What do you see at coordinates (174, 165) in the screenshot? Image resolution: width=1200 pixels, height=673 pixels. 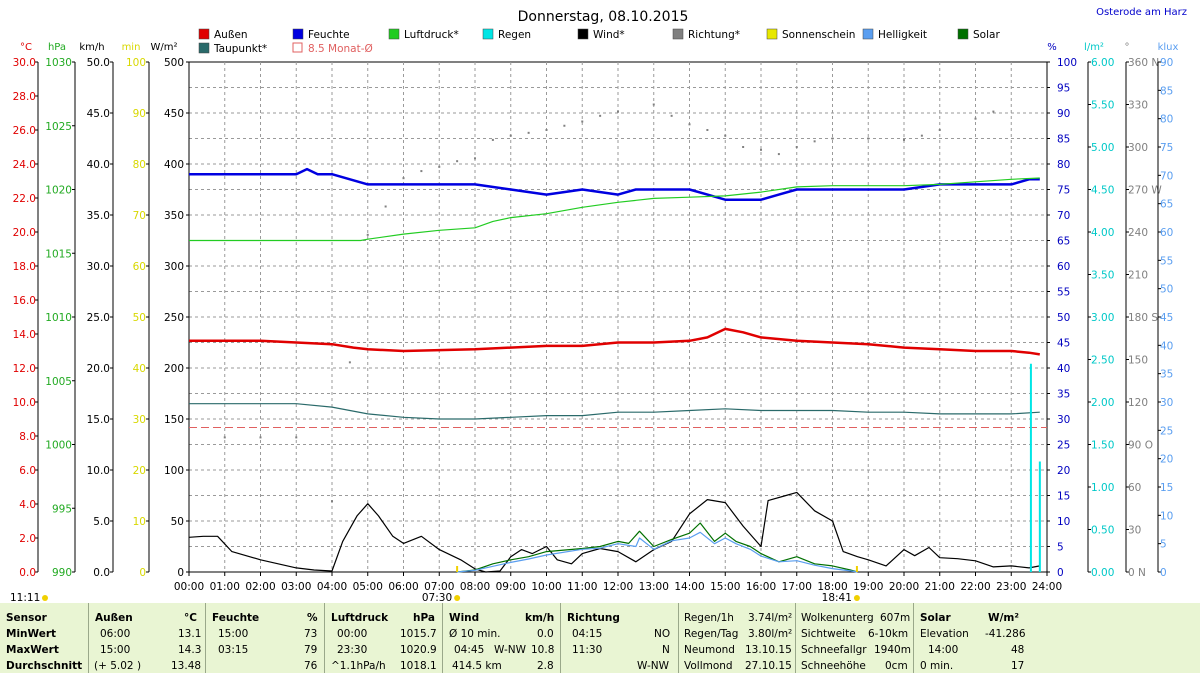 I see `solar-tick-label: 400` at bounding box center [174, 165].